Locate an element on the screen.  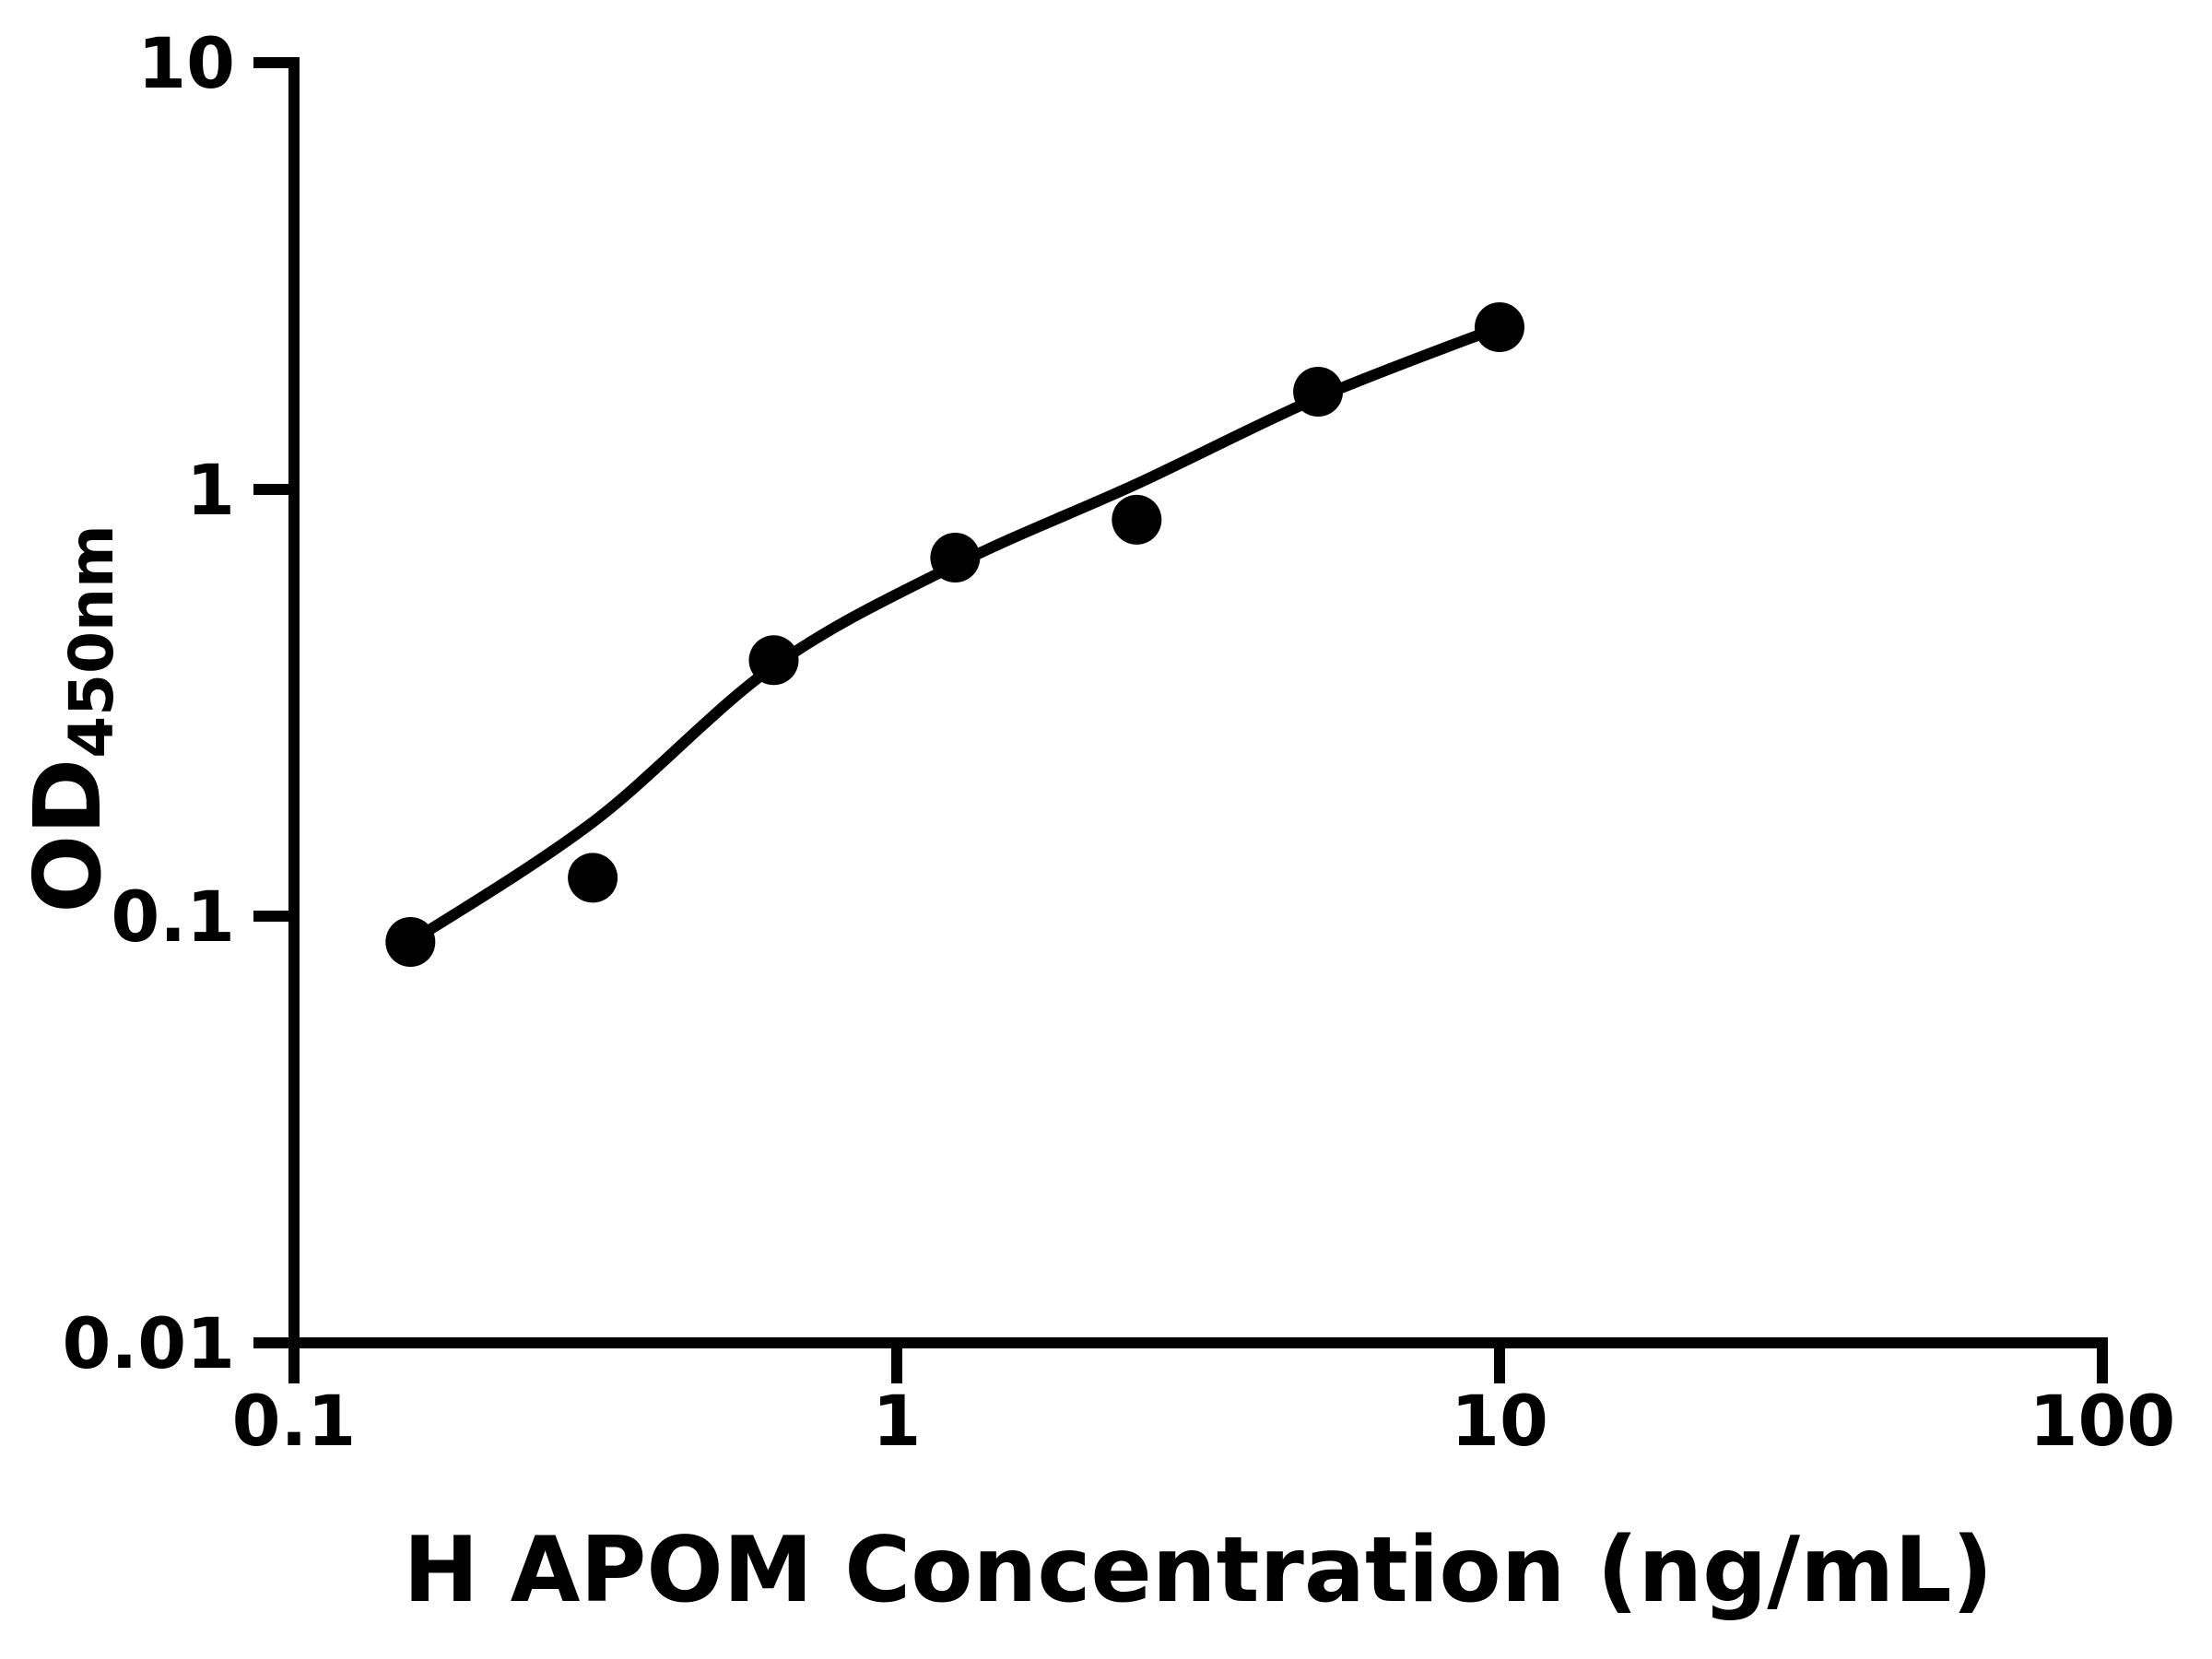
y-tick-label: 0.01 is located at coordinates (148, 1343).